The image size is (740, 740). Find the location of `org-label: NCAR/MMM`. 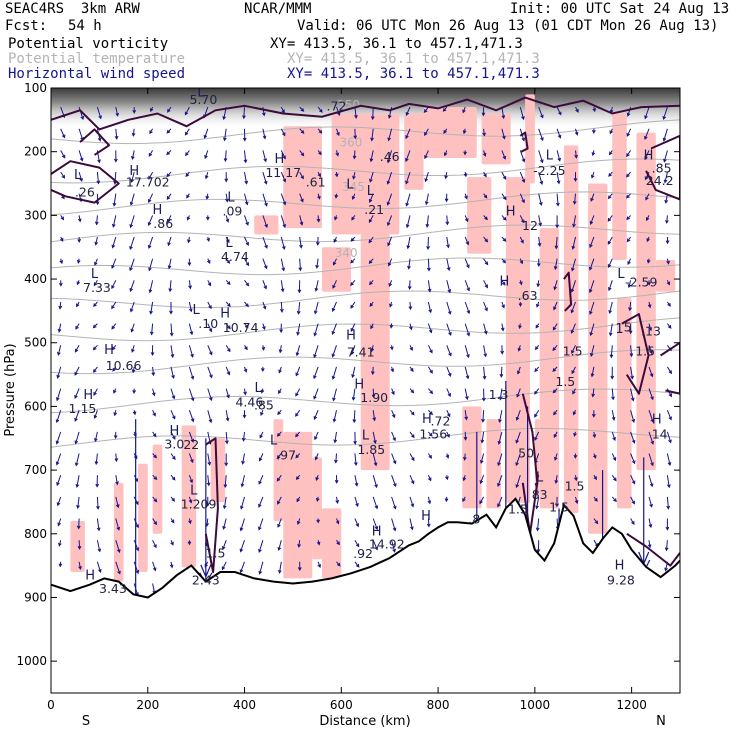

org-label: NCAR/MMM is located at coordinates (278, 9).